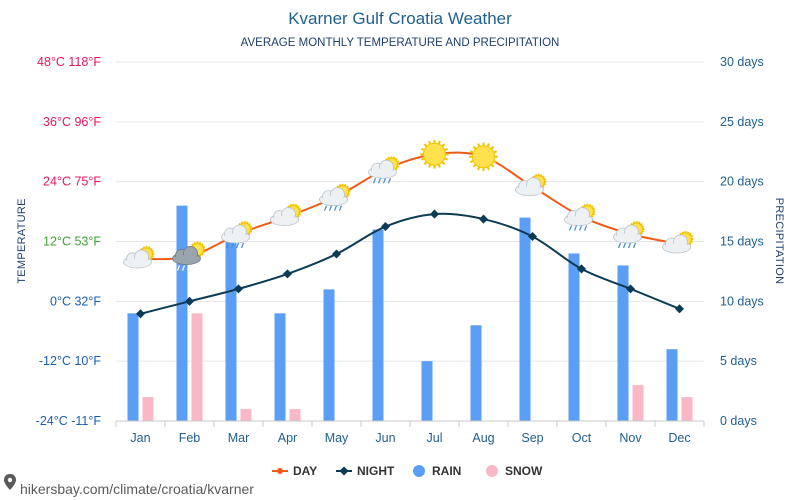 The height and width of the screenshot is (500, 800). I want to click on left-tick-label: 12°C 53°F, so click(72, 242).